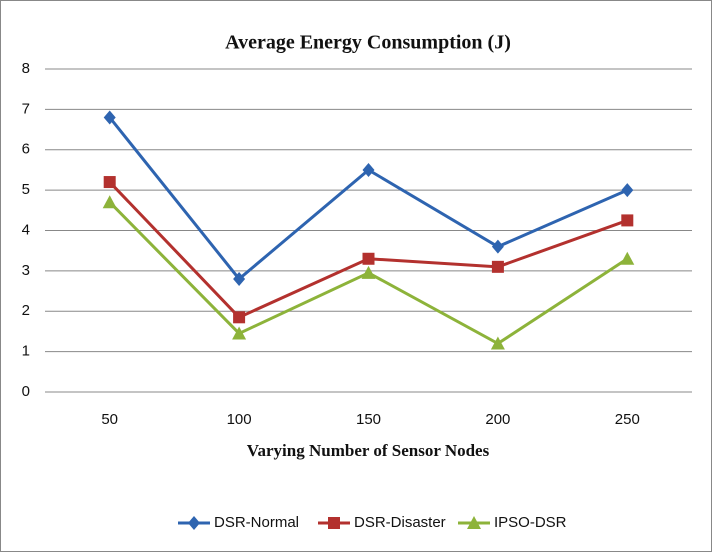 The height and width of the screenshot is (553, 713). What do you see at coordinates (497, 419) in the screenshot?
I see `x-tick-label: 200` at bounding box center [497, 419].